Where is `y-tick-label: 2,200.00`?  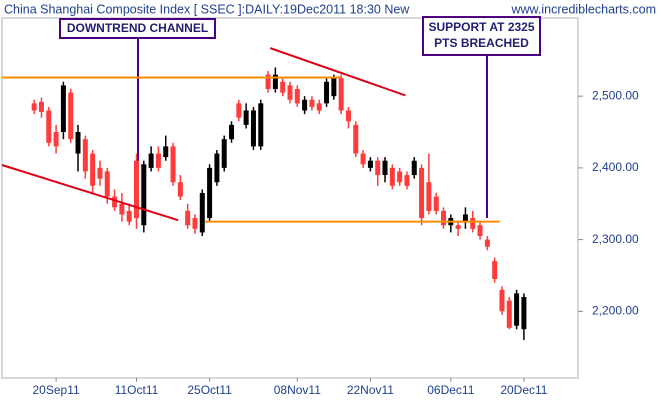 y-tick-label: 2,200.00 is located at coordinates (615, 310).